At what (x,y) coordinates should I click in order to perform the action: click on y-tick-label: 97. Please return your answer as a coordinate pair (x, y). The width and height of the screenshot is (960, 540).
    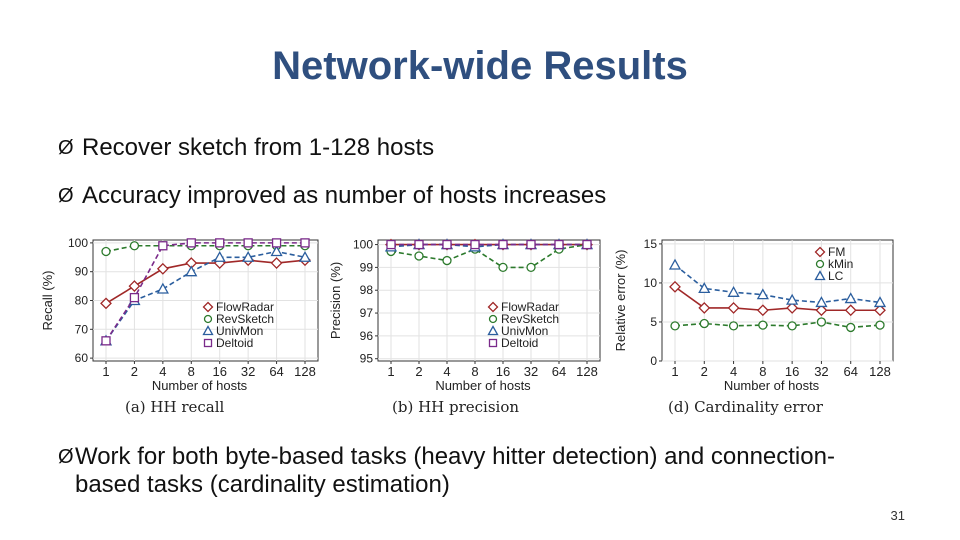
    Looking at the image, I should click on (367, 313).